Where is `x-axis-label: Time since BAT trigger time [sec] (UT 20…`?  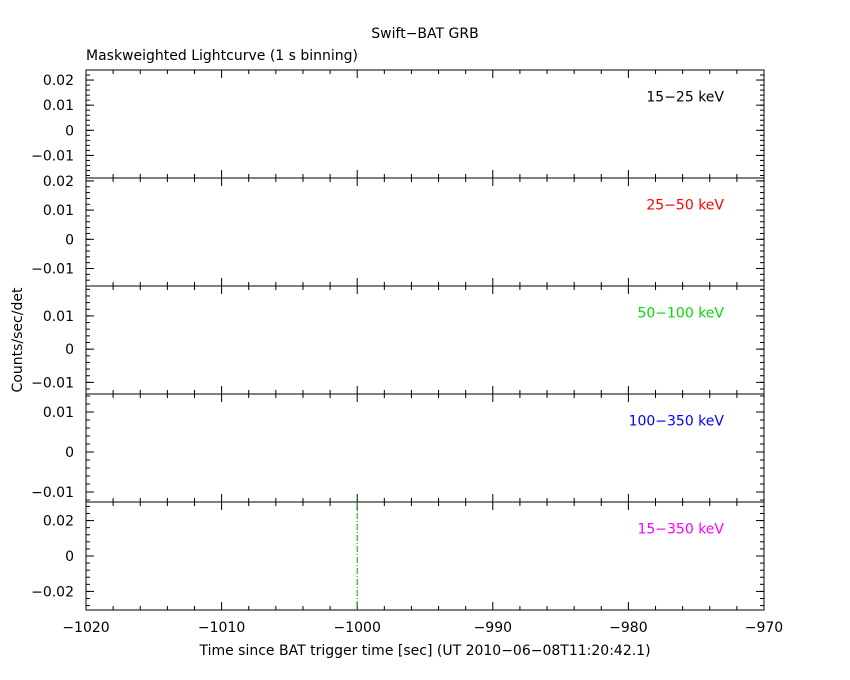
x-axis-label: Time since BAT trigger time [sec] (UT 20… is located at coordinates (424, 651).